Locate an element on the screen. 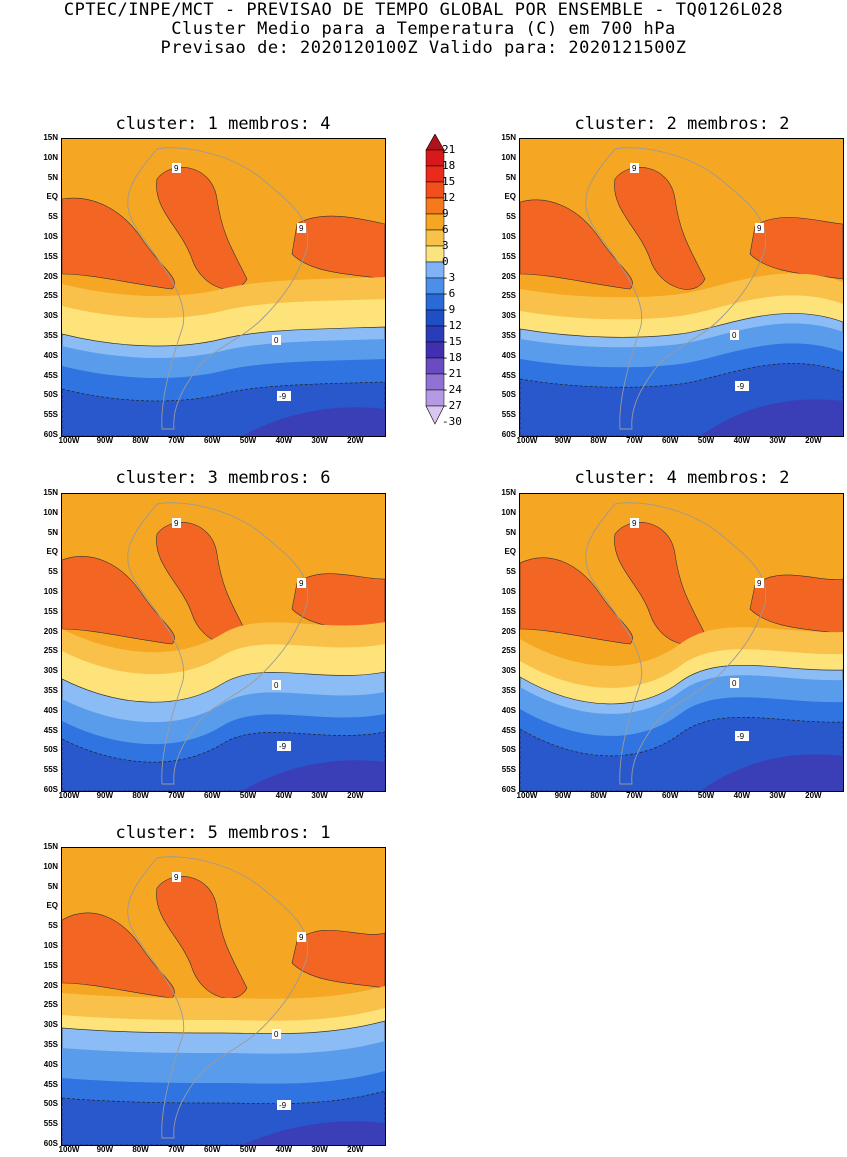  lon-tick-label: 90W is located at coordinates (105, 1149).